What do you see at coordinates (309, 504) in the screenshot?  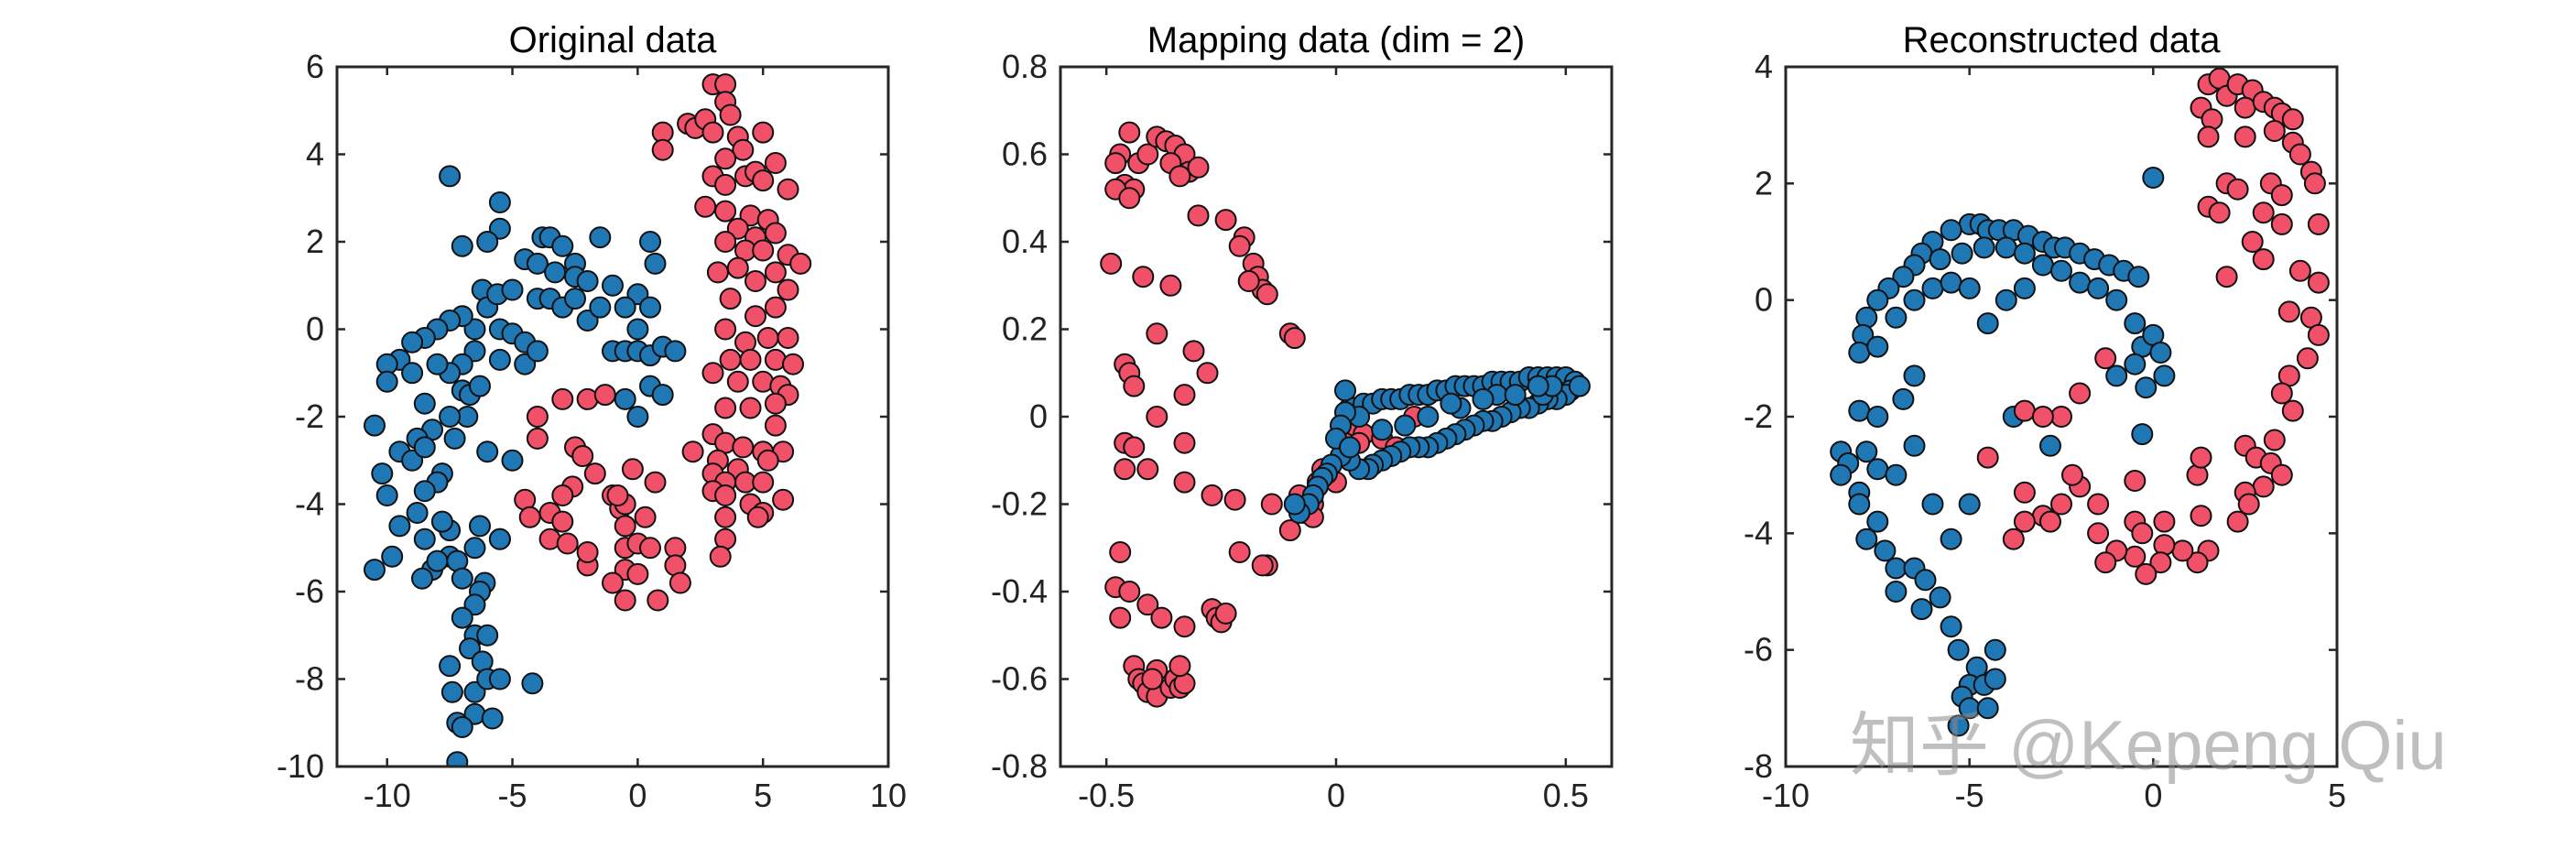 I see `y-tick-label: -4` at bounding box center [309, 504].